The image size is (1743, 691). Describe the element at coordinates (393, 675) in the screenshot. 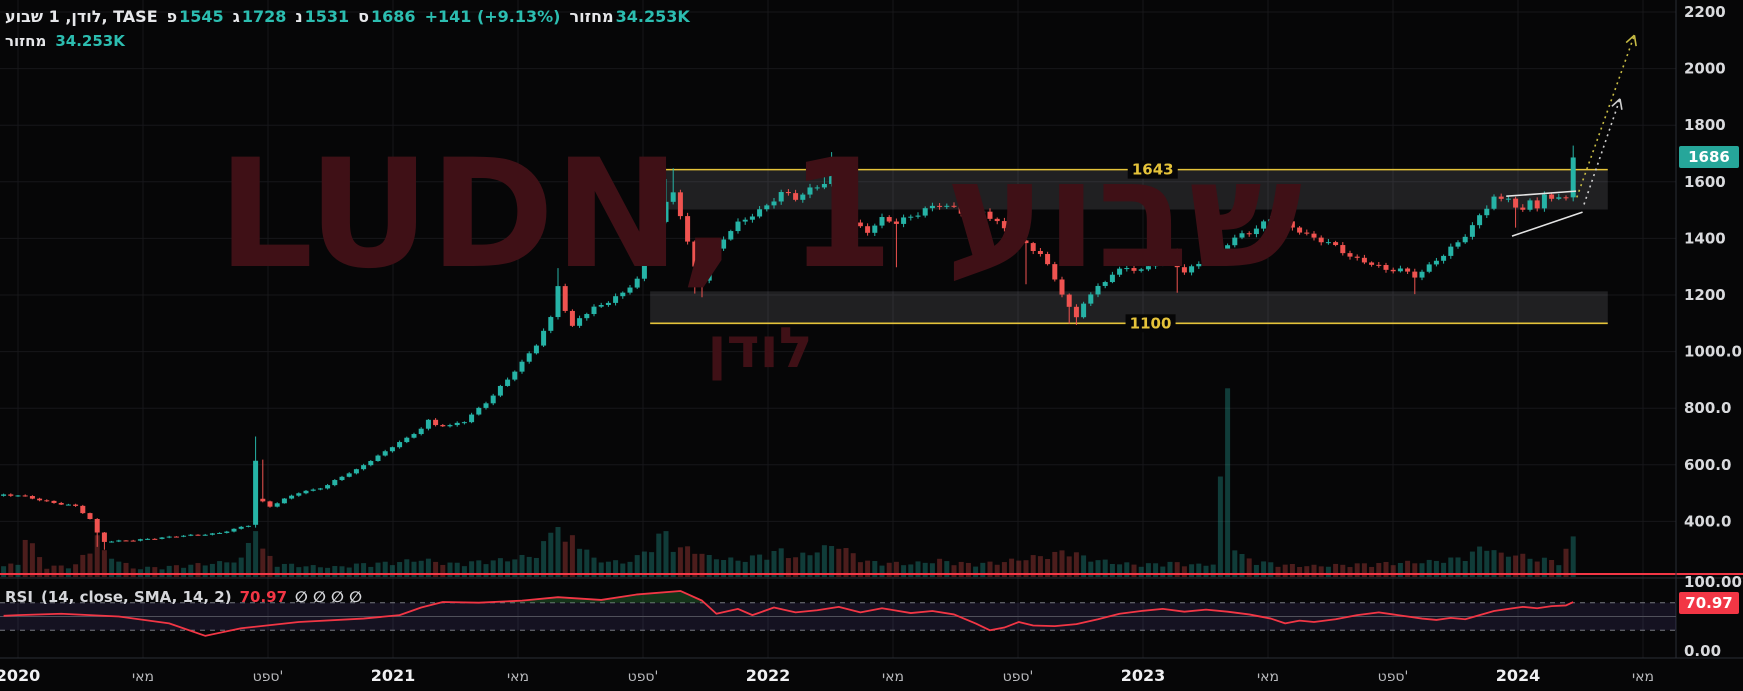

I see `time-axis-year-label: 2021` at that location.